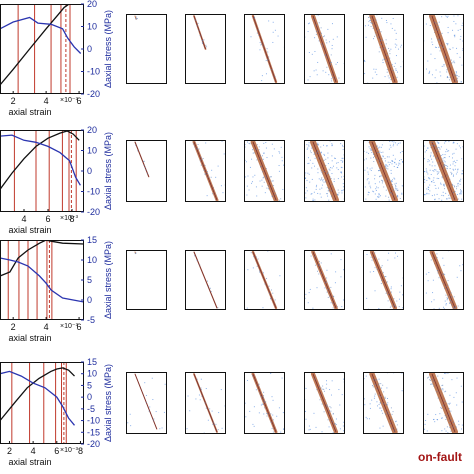 This screenshot has height=474, width=474. Describe the element at coordinates (80, 451) in the screenshot. I see `x-tick-label: 8` at that location.